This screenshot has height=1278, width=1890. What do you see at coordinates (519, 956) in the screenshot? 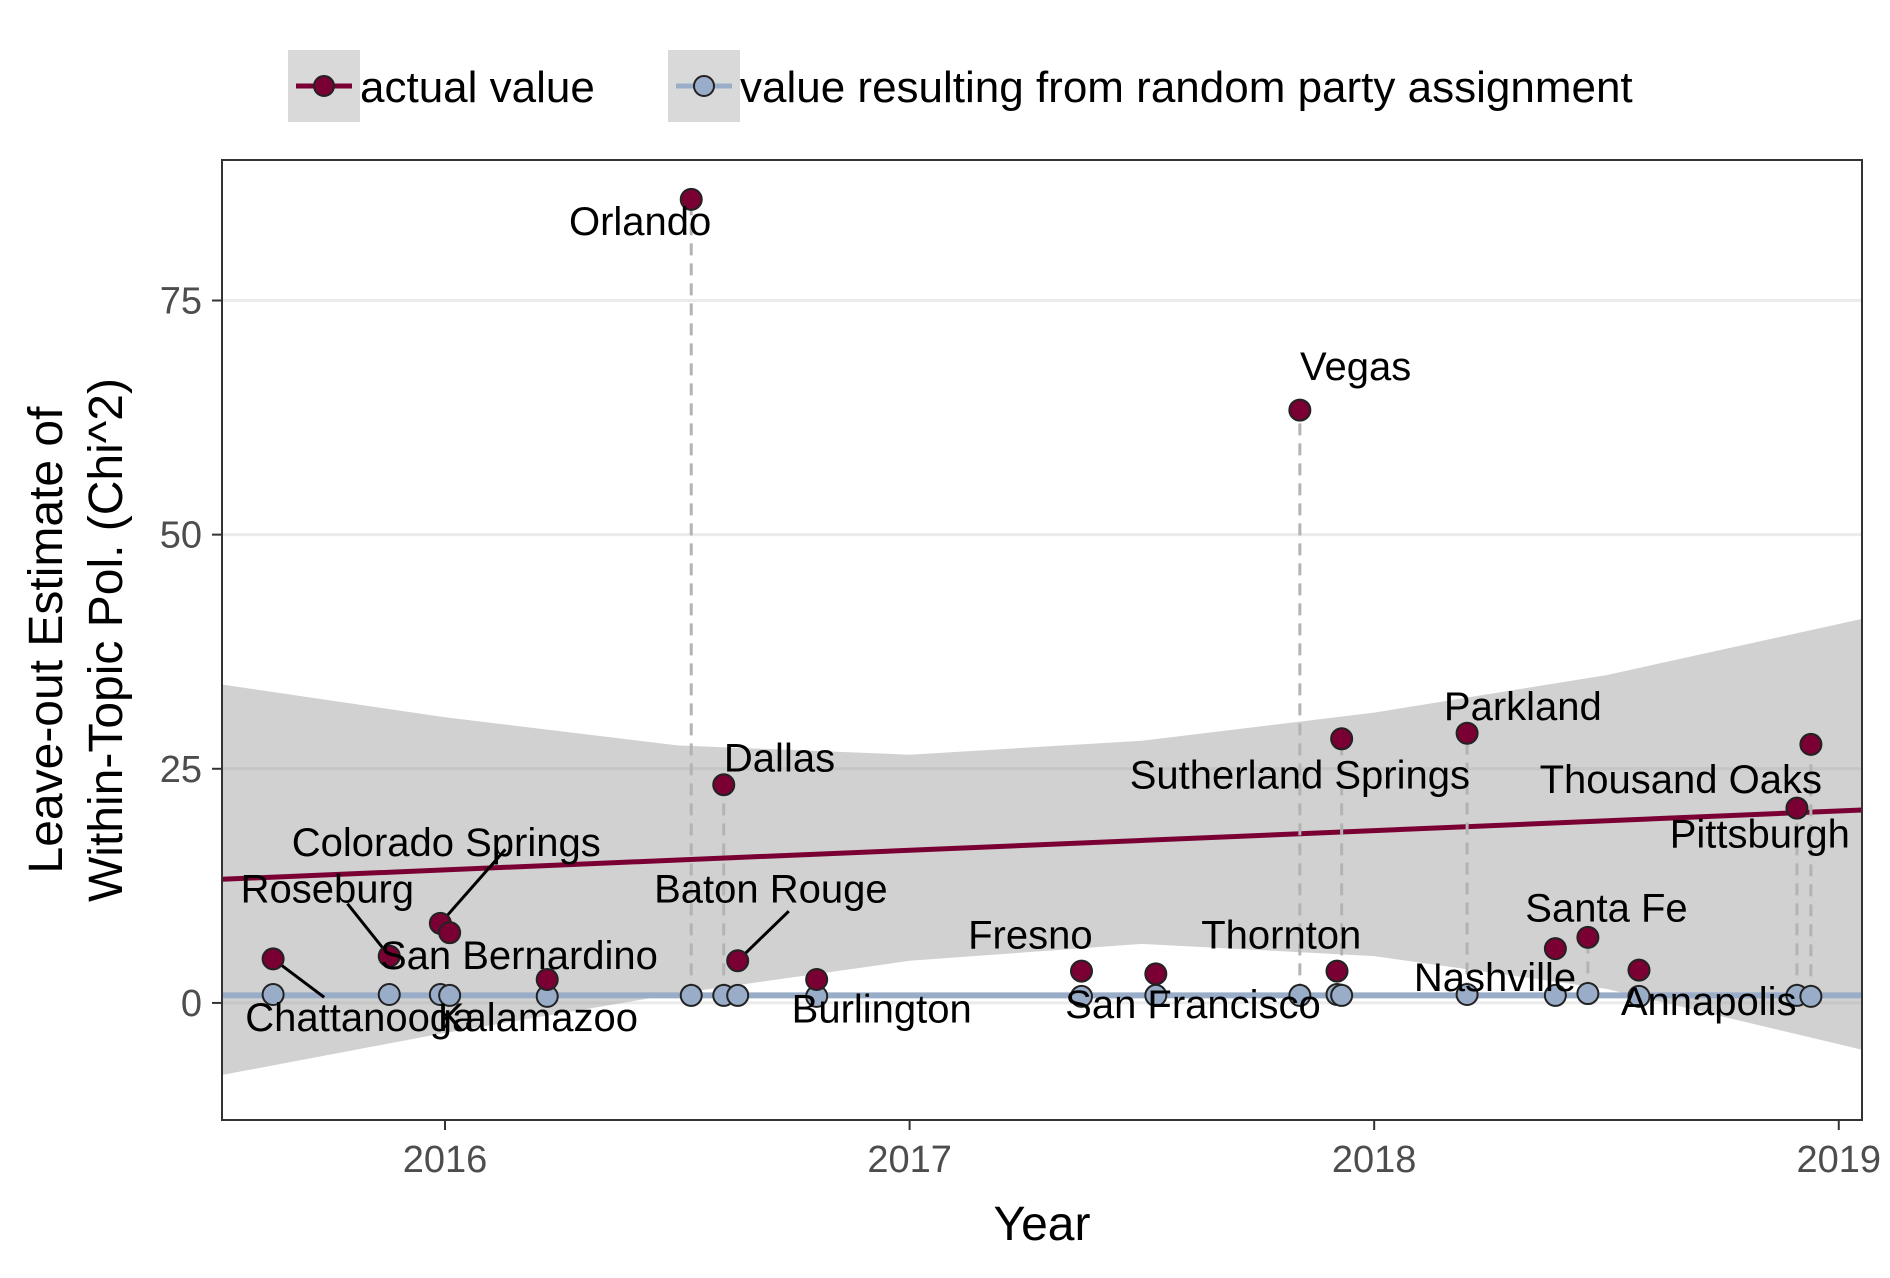
I see `label-san-bernardino: San Bernardino` at bounding box center [519, 956].